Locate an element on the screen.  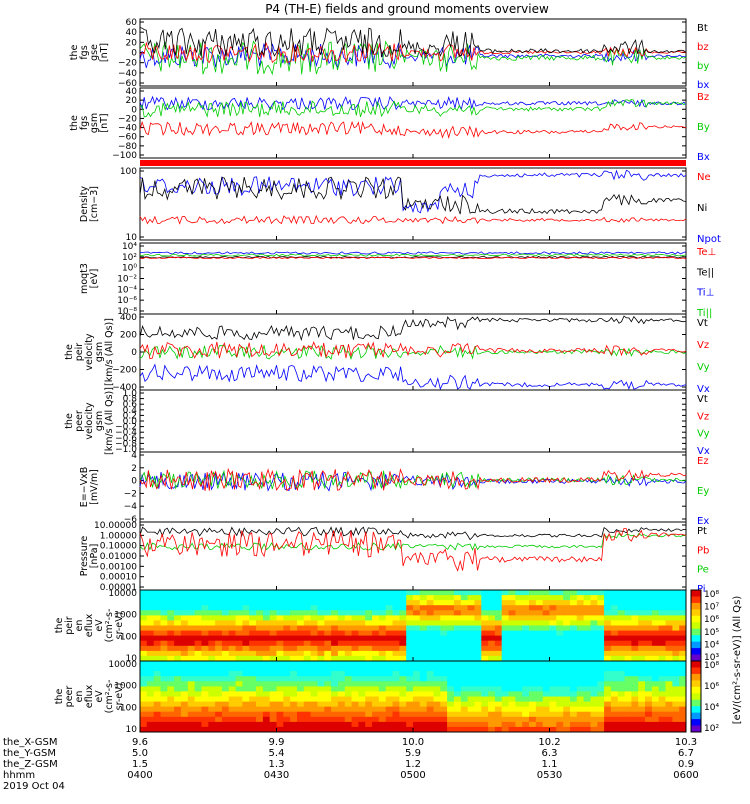
y-tick-label: 1000 is located at coordinates (125, 687).